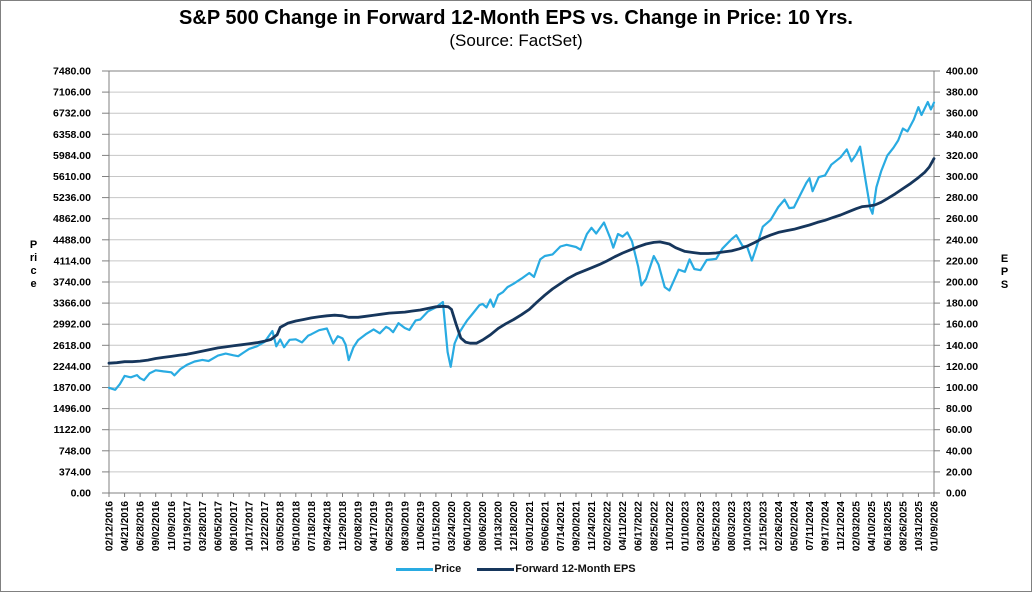 This screenshot has width=1032, height=592. Describe the element at coordinates (962, 93) in the screenshot. I see `right-axis-tick-label: 380.00` at that location.